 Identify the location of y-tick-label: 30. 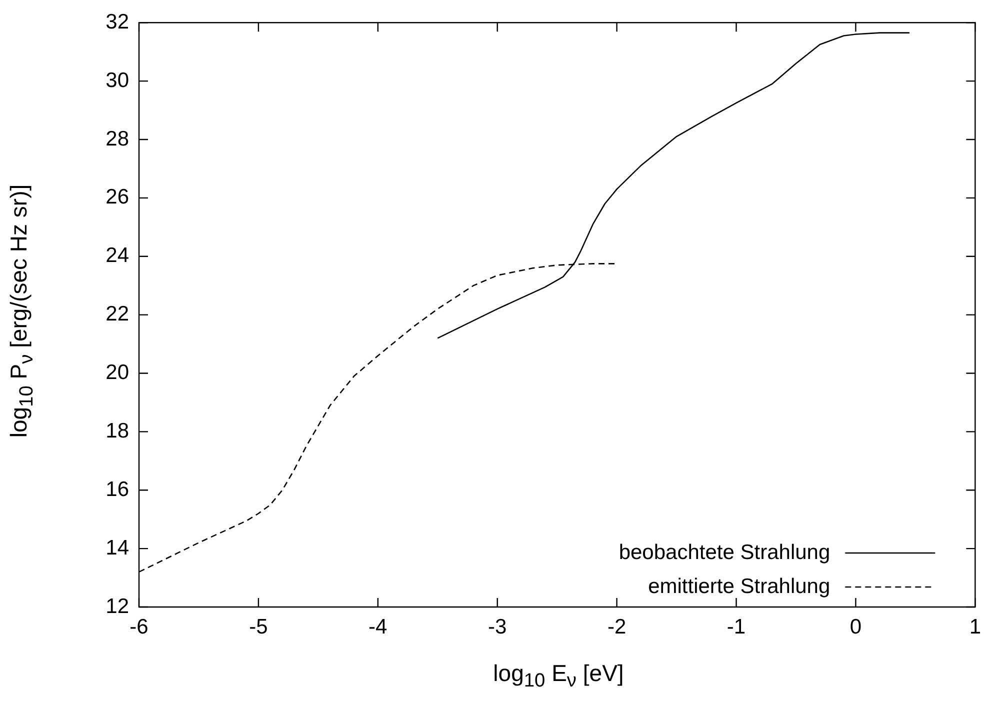
(117, 80).